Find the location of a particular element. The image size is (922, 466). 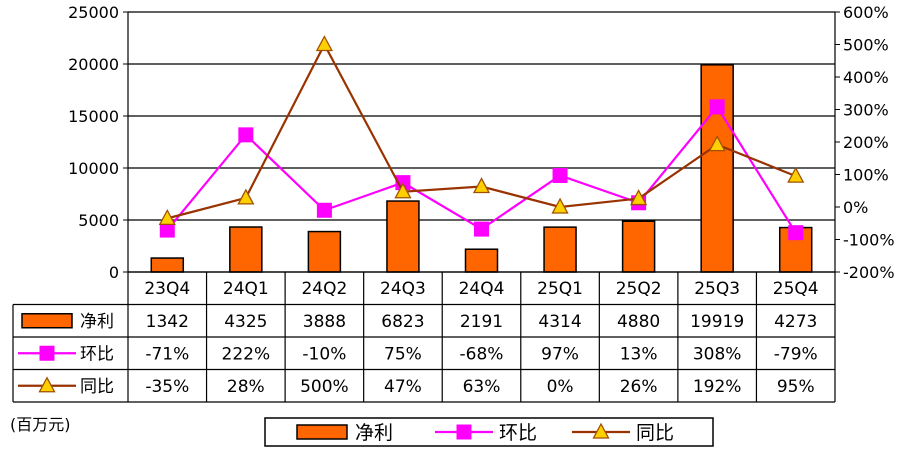

point-环比-25Q4 is located at coordinates (796, 233).